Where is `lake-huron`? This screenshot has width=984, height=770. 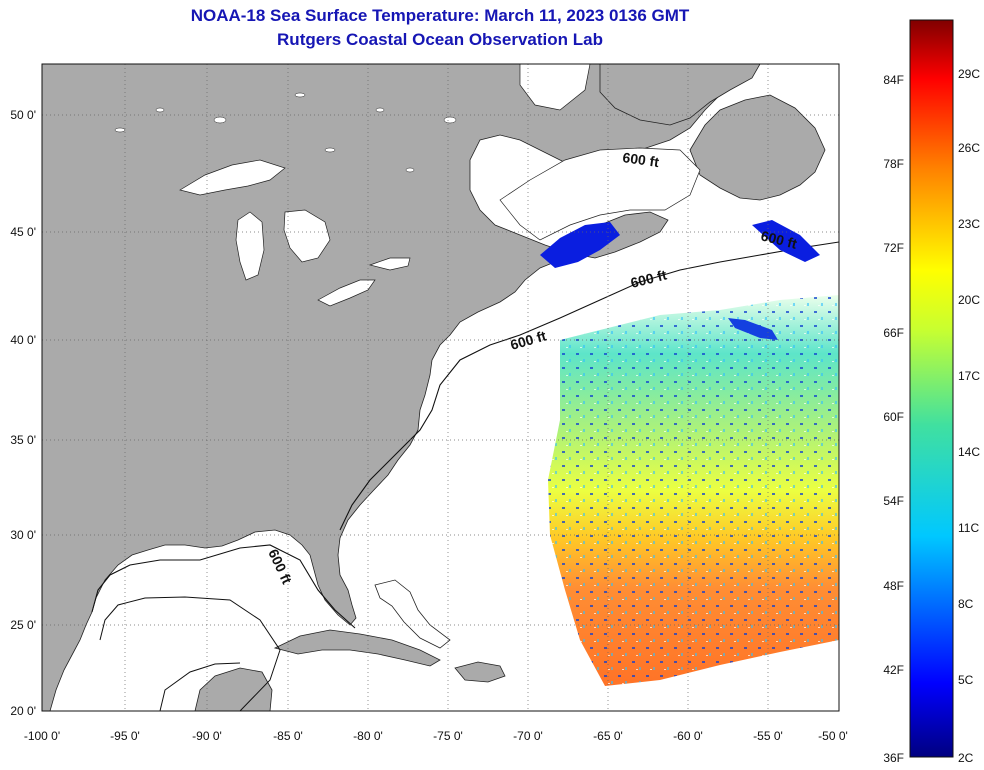 lake-huron is located at coordinates (307, 236).